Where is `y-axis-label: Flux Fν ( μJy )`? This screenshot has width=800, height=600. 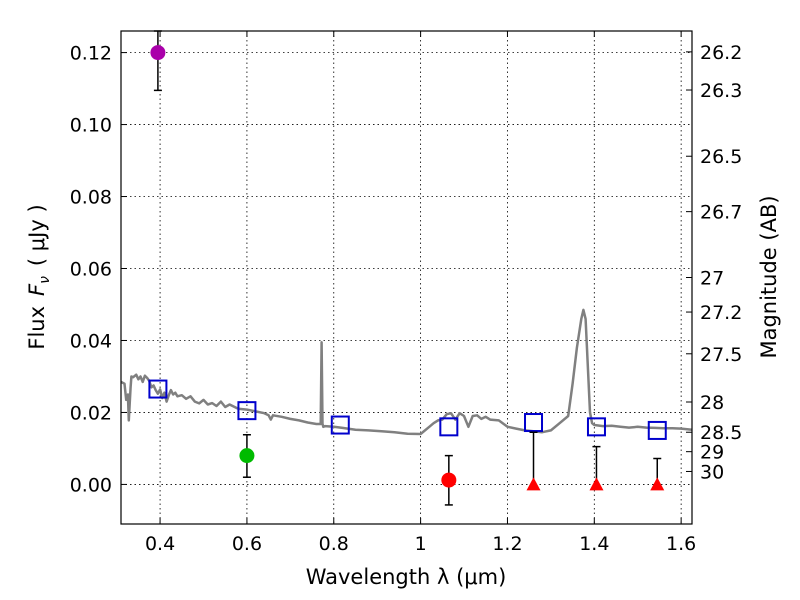 y-axis-label: Flux Fν ( μJy ) is located at coordinates (39, 276).